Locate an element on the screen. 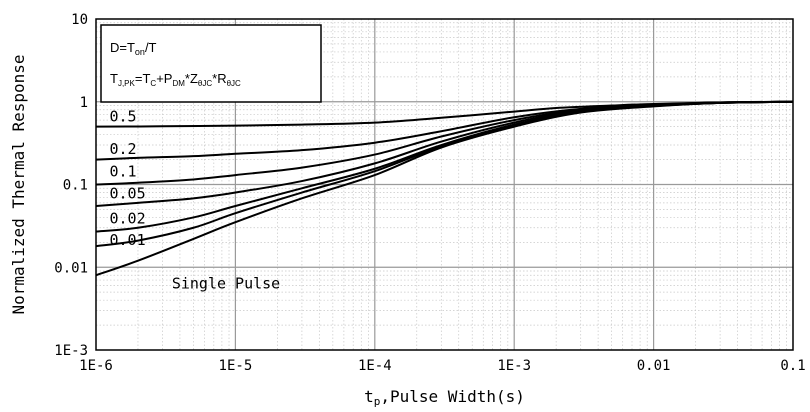 The height and width of the screenshot is (412, 810). series-label-0-05: 0.05 is located at coordinates (128, 193).